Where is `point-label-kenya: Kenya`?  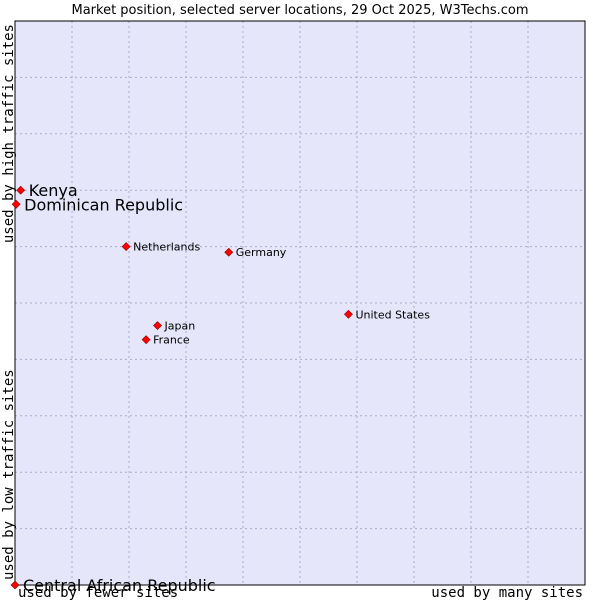 point-label-kenya: Kenya is located at coordinates (53, 190).